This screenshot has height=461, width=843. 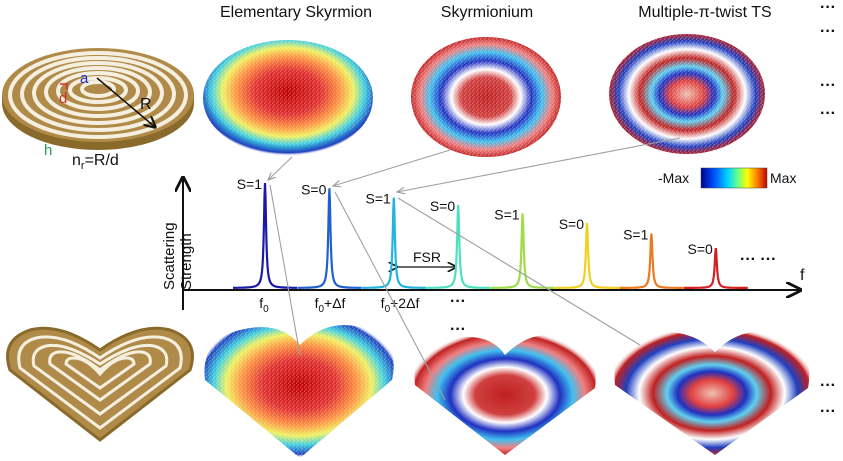 I want to click on spiral-disk-illustration: a d R h nr=R/d, so click(x=98, y=110).